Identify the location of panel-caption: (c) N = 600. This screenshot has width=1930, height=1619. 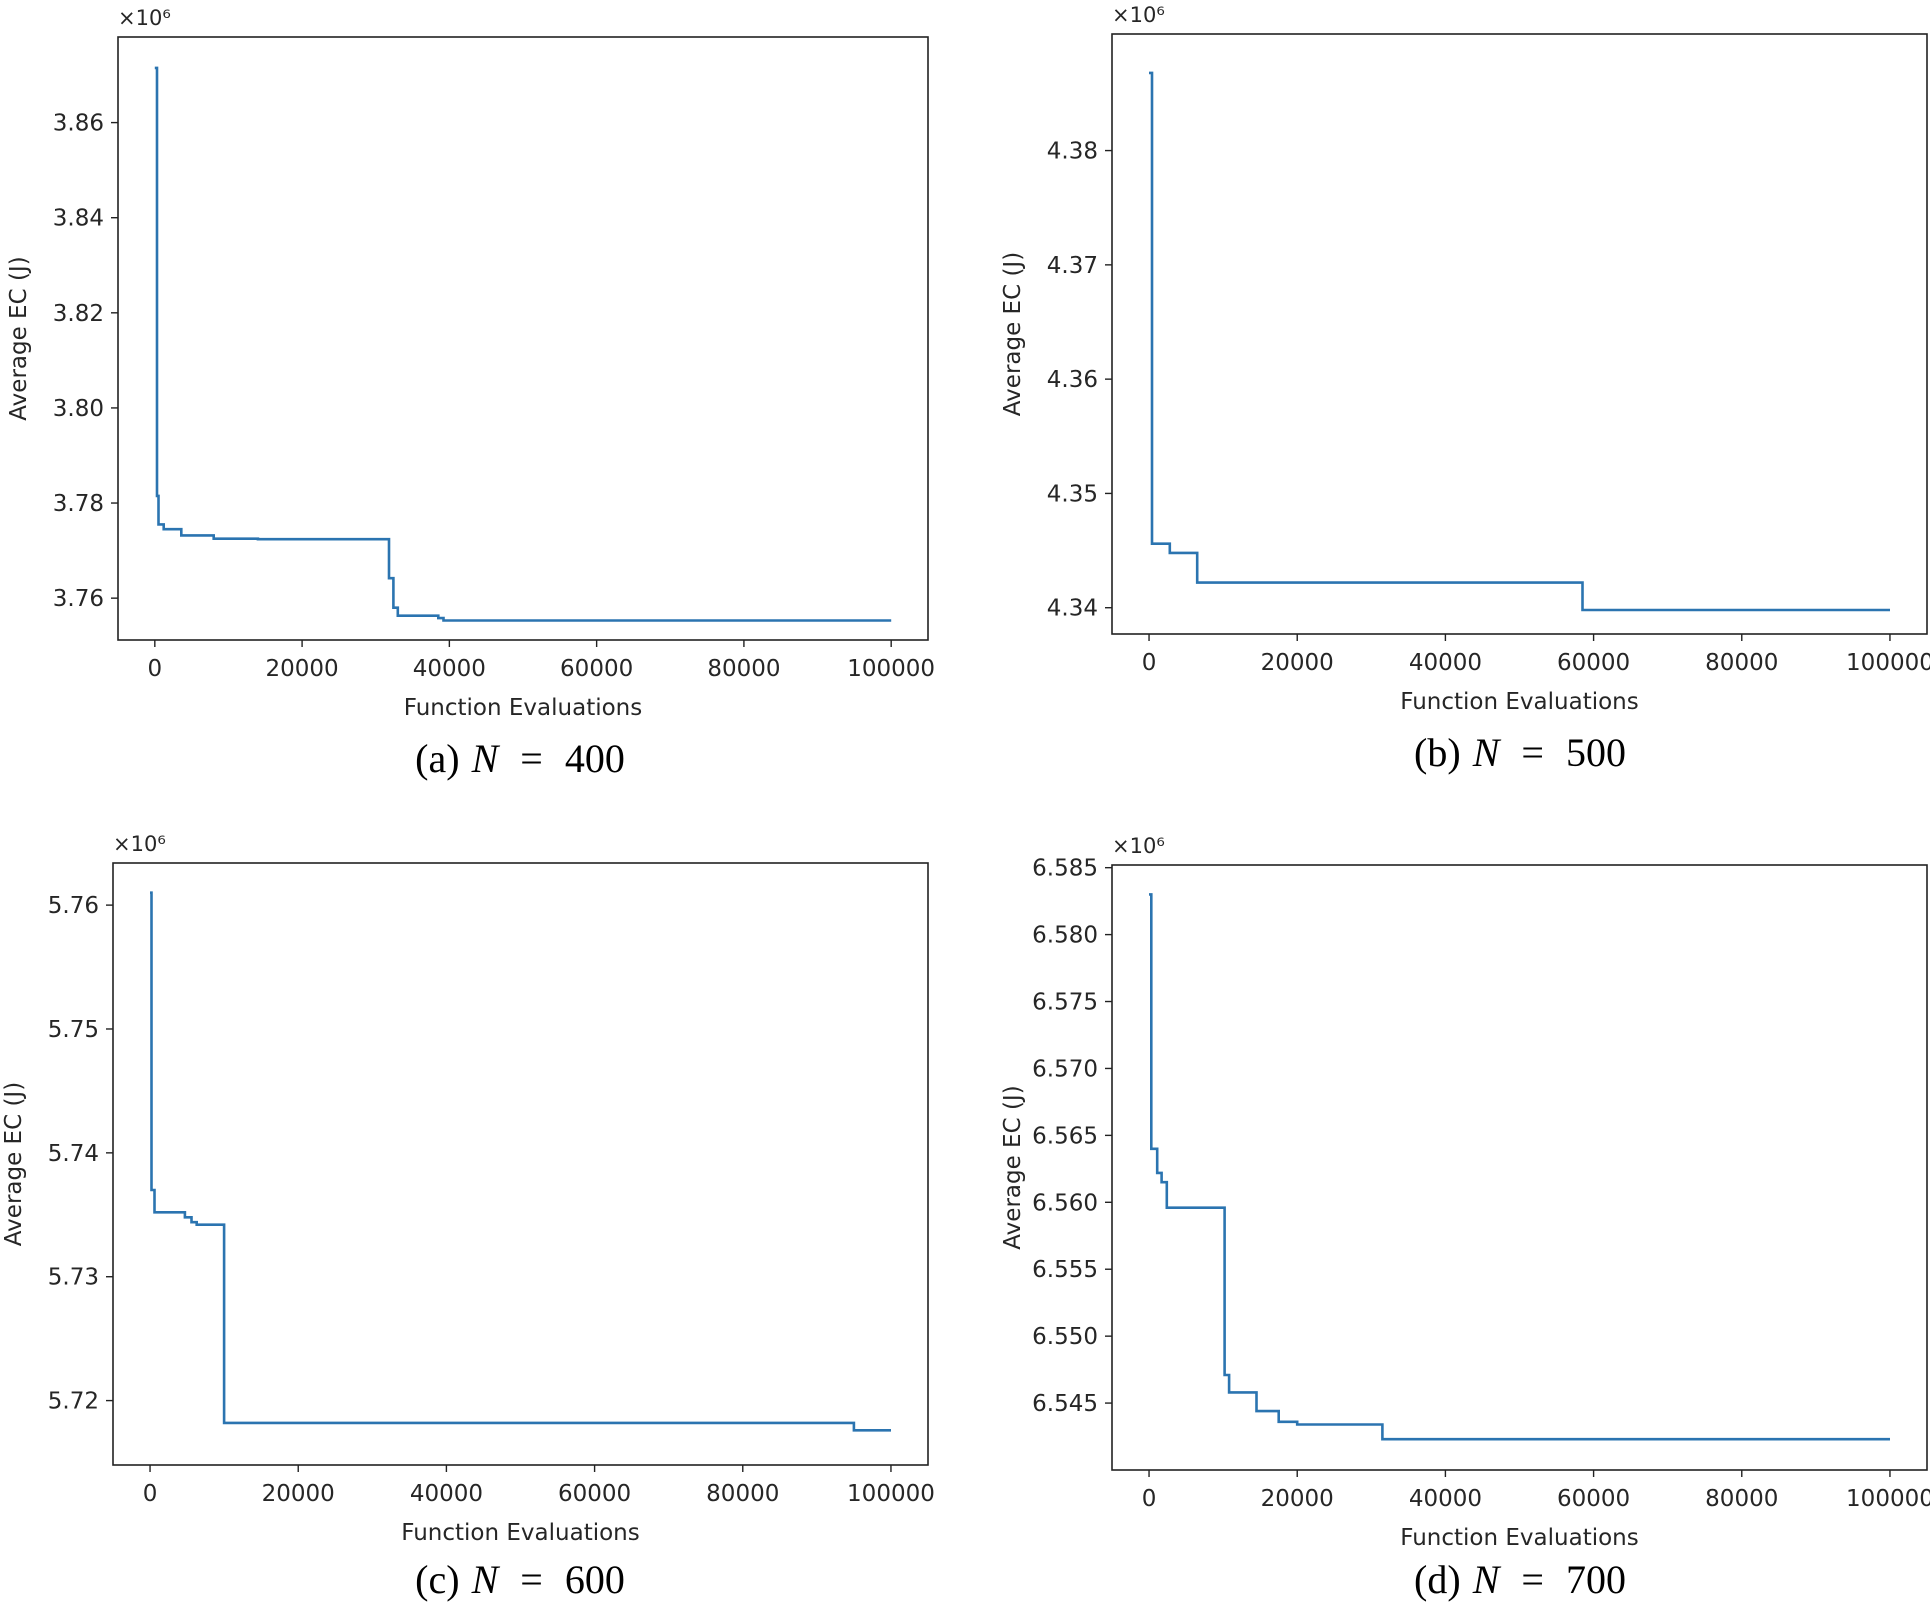
(520, 1579).